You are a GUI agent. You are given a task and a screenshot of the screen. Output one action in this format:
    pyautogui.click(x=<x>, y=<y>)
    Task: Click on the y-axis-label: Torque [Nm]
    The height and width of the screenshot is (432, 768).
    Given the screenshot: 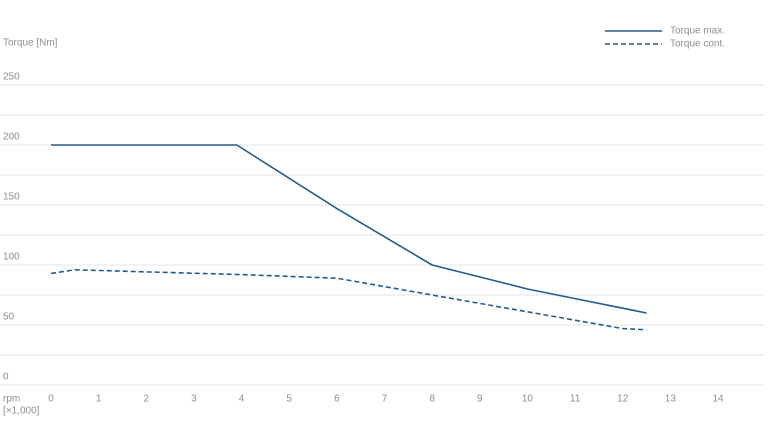 What is the action you would take?
    pyautogui.click(x=30, y=43)
    